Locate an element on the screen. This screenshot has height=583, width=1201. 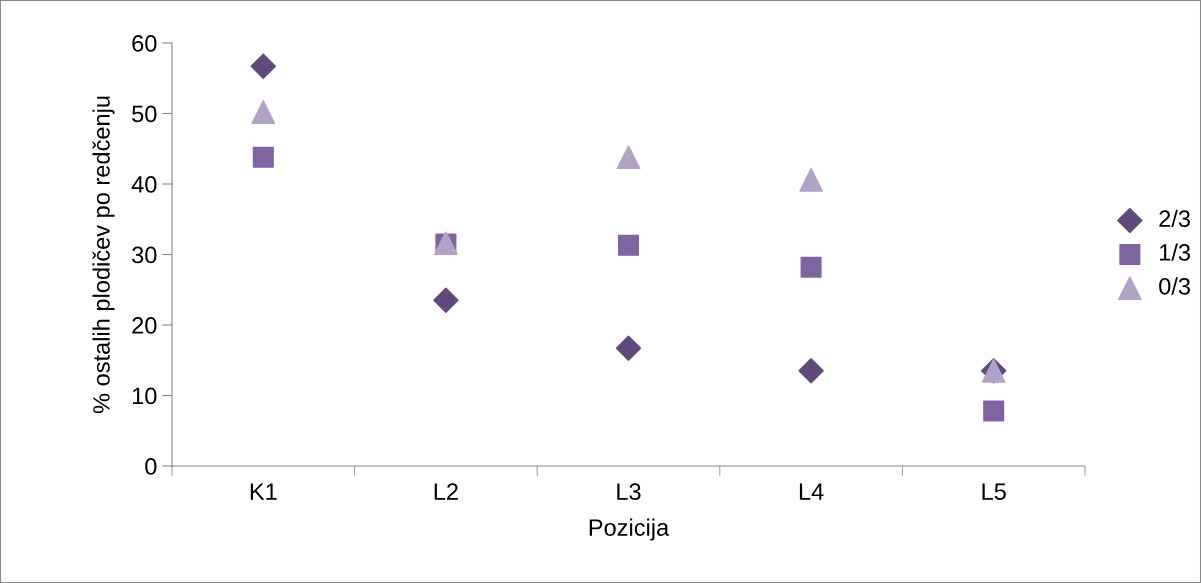
legend-label: 2/3 is located at coordinates (1174, 218).